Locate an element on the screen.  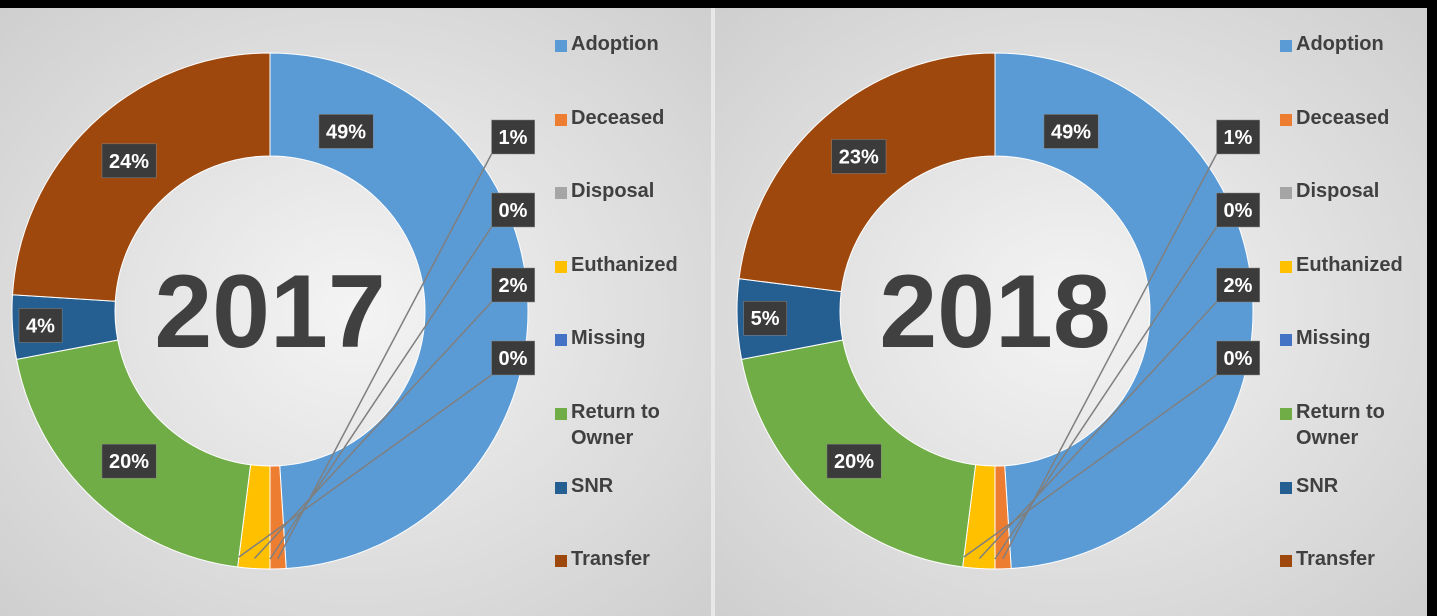
data-label-text: 5% is located at coordinates (765, 319).